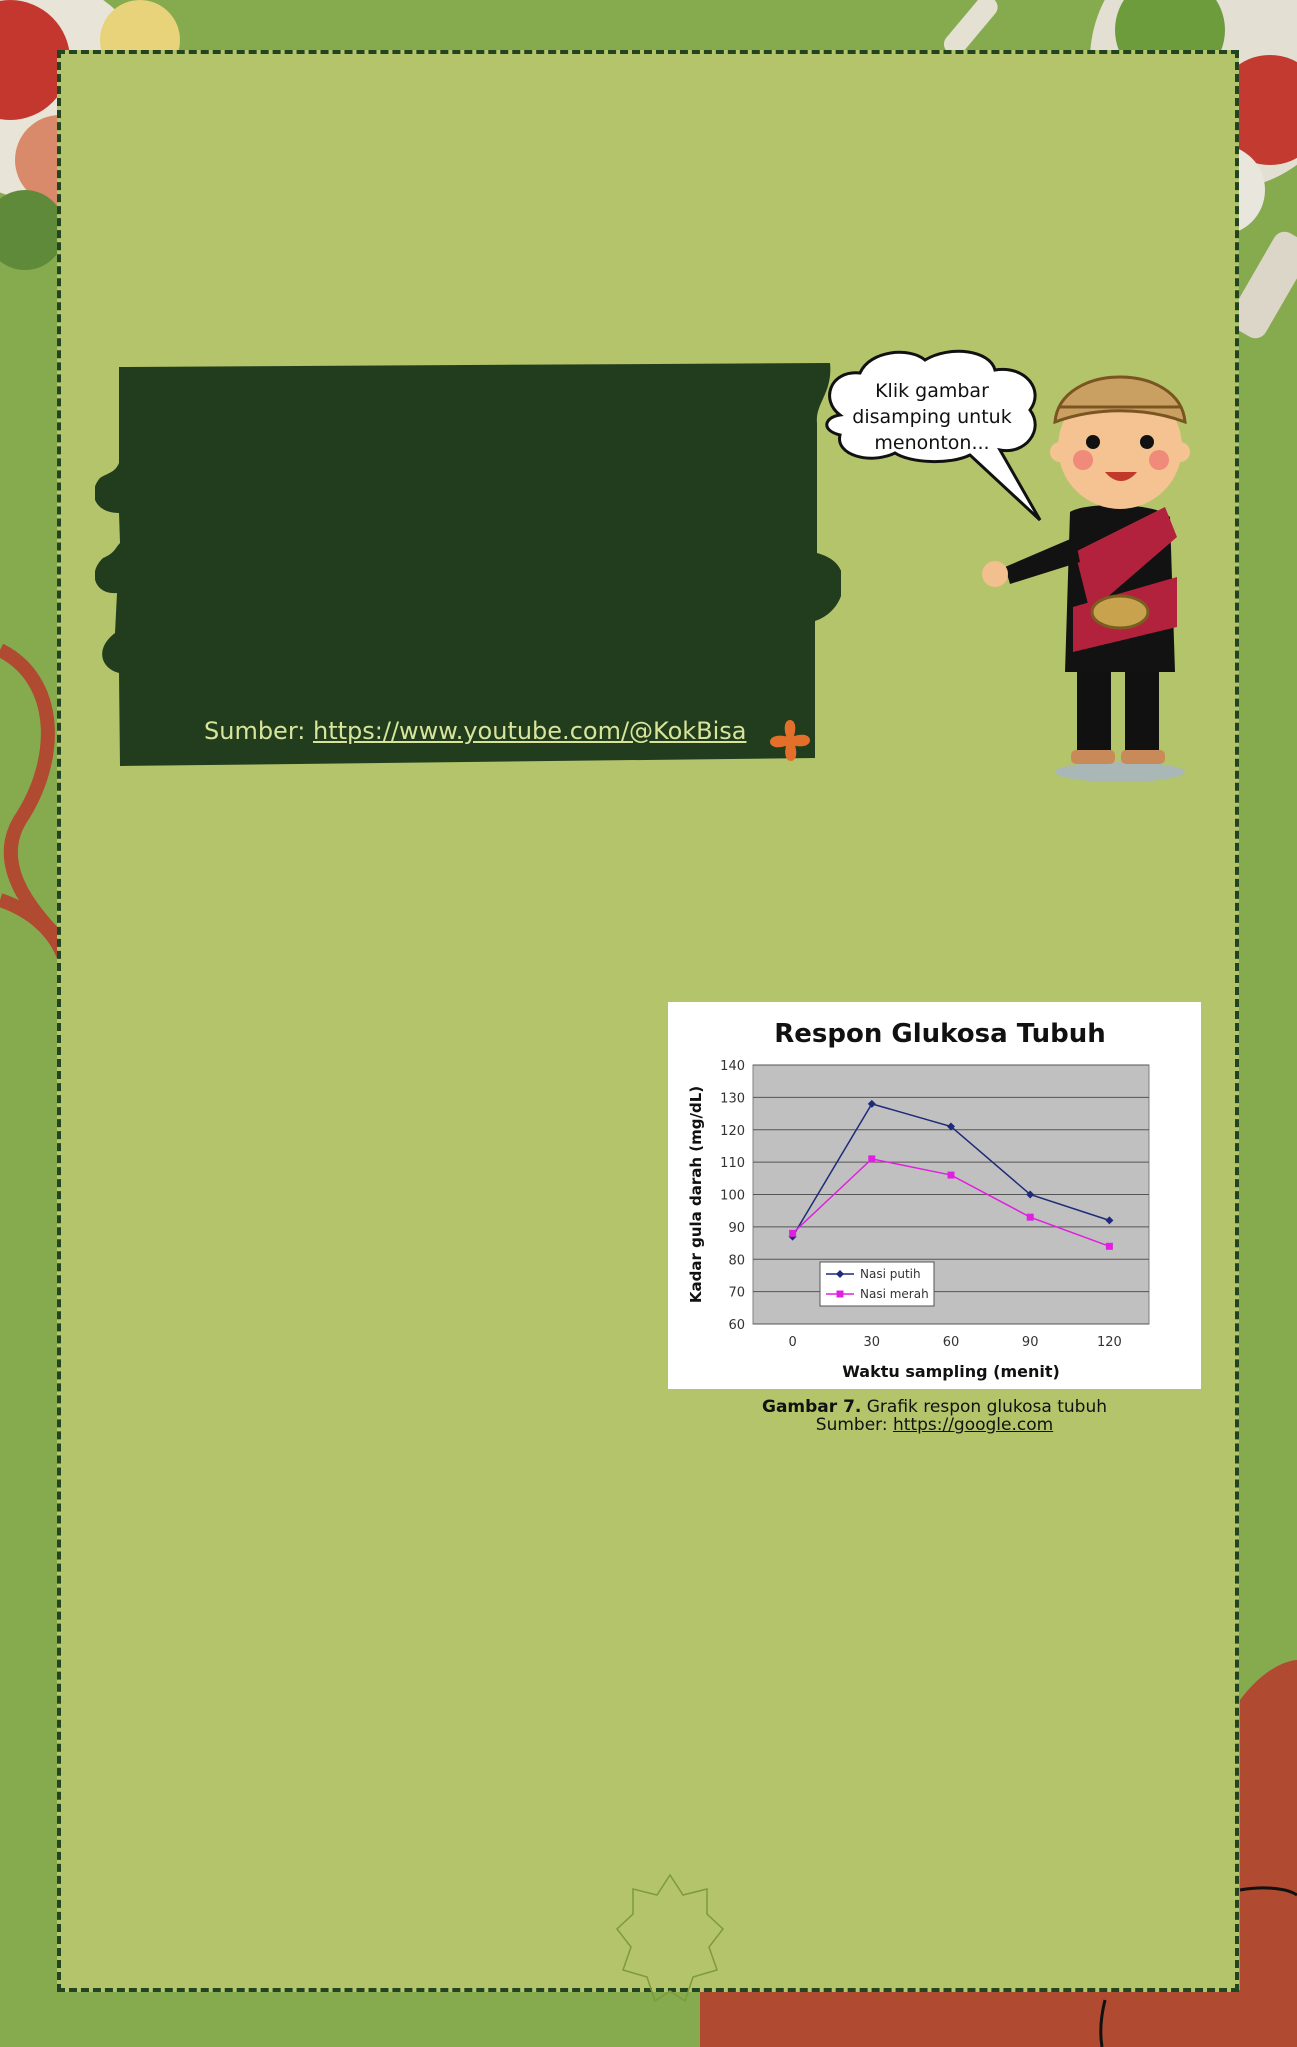 The height and width of the screenshot is (2047, 1297). I want to click on speech-bubble, so click(933, 435).